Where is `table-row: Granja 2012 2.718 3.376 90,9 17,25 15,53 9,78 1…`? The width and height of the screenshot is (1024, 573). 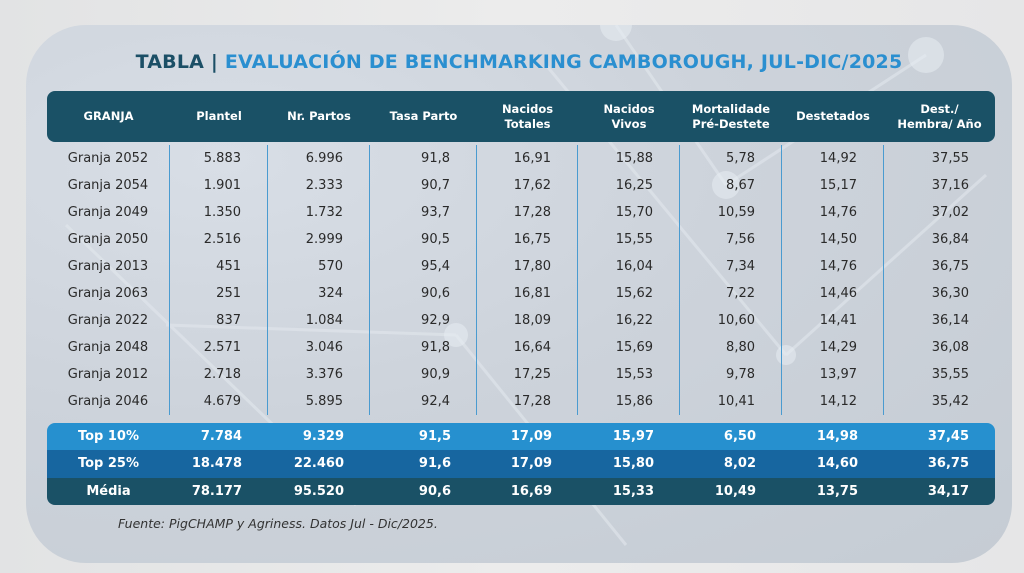
table-row: Granja 2012 2.718 3.376 90,9 17,25 15,53 9,78 1… is located at coordinates (521, 374).